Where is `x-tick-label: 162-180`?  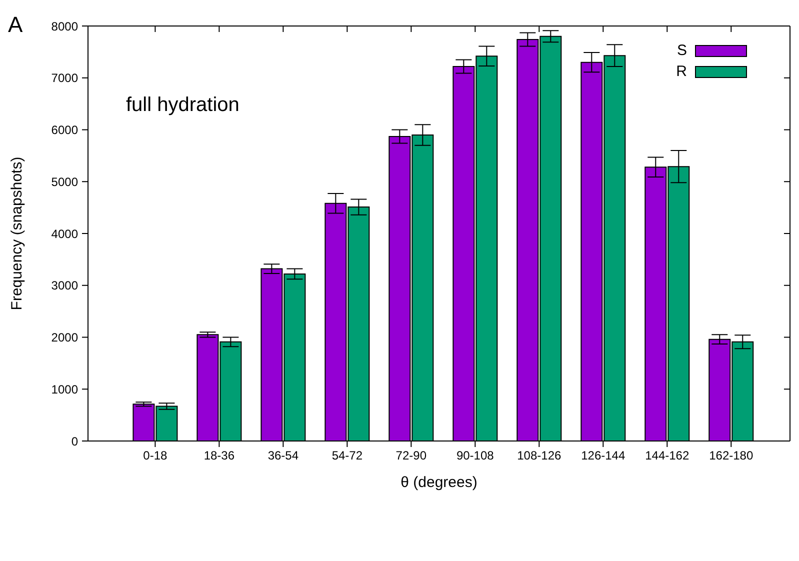 x-tick-label: 162-180 is located at coordinates (731, 455).